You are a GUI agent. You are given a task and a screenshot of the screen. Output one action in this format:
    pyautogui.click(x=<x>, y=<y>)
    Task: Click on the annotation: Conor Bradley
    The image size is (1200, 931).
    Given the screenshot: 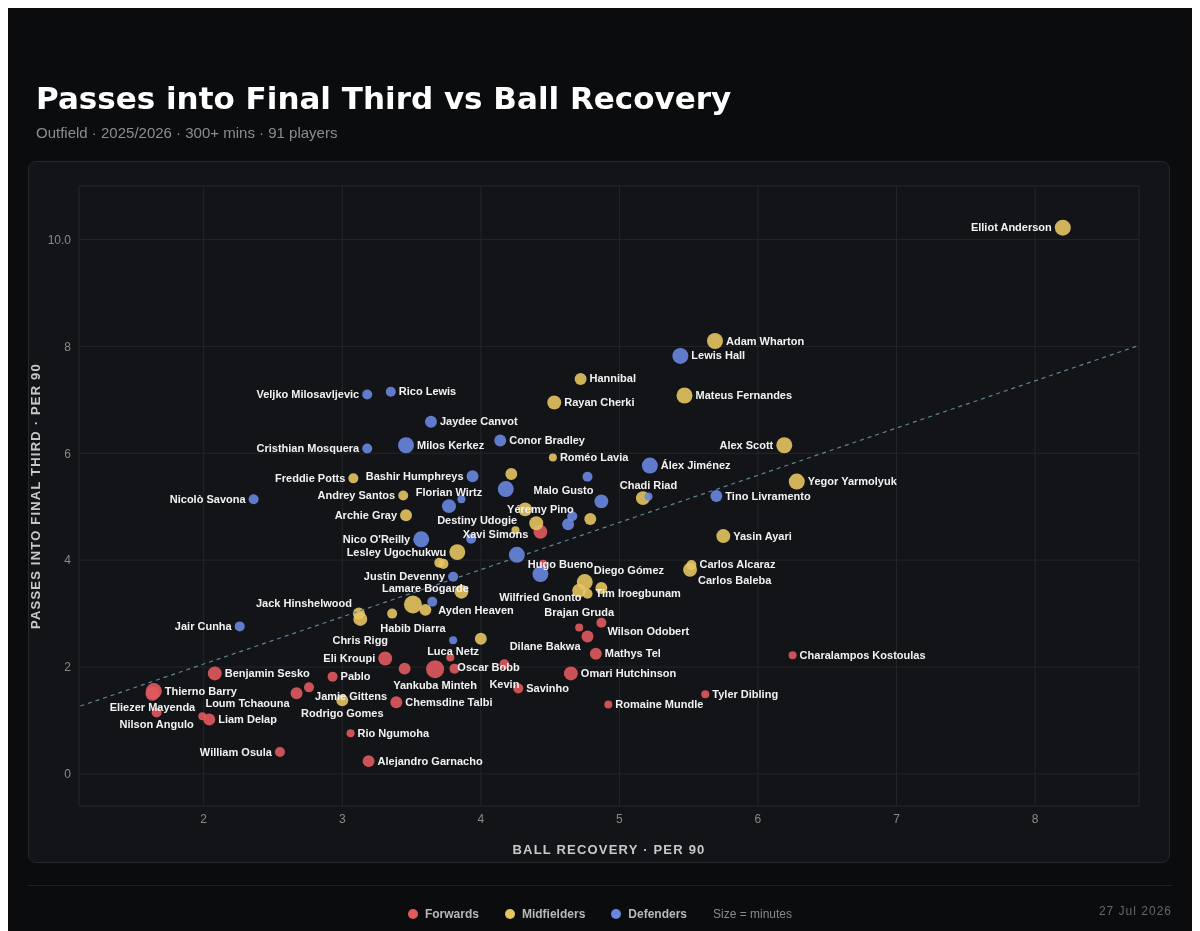 What is the action you would take?
    pyautogui.click(x=547, y=439)
    